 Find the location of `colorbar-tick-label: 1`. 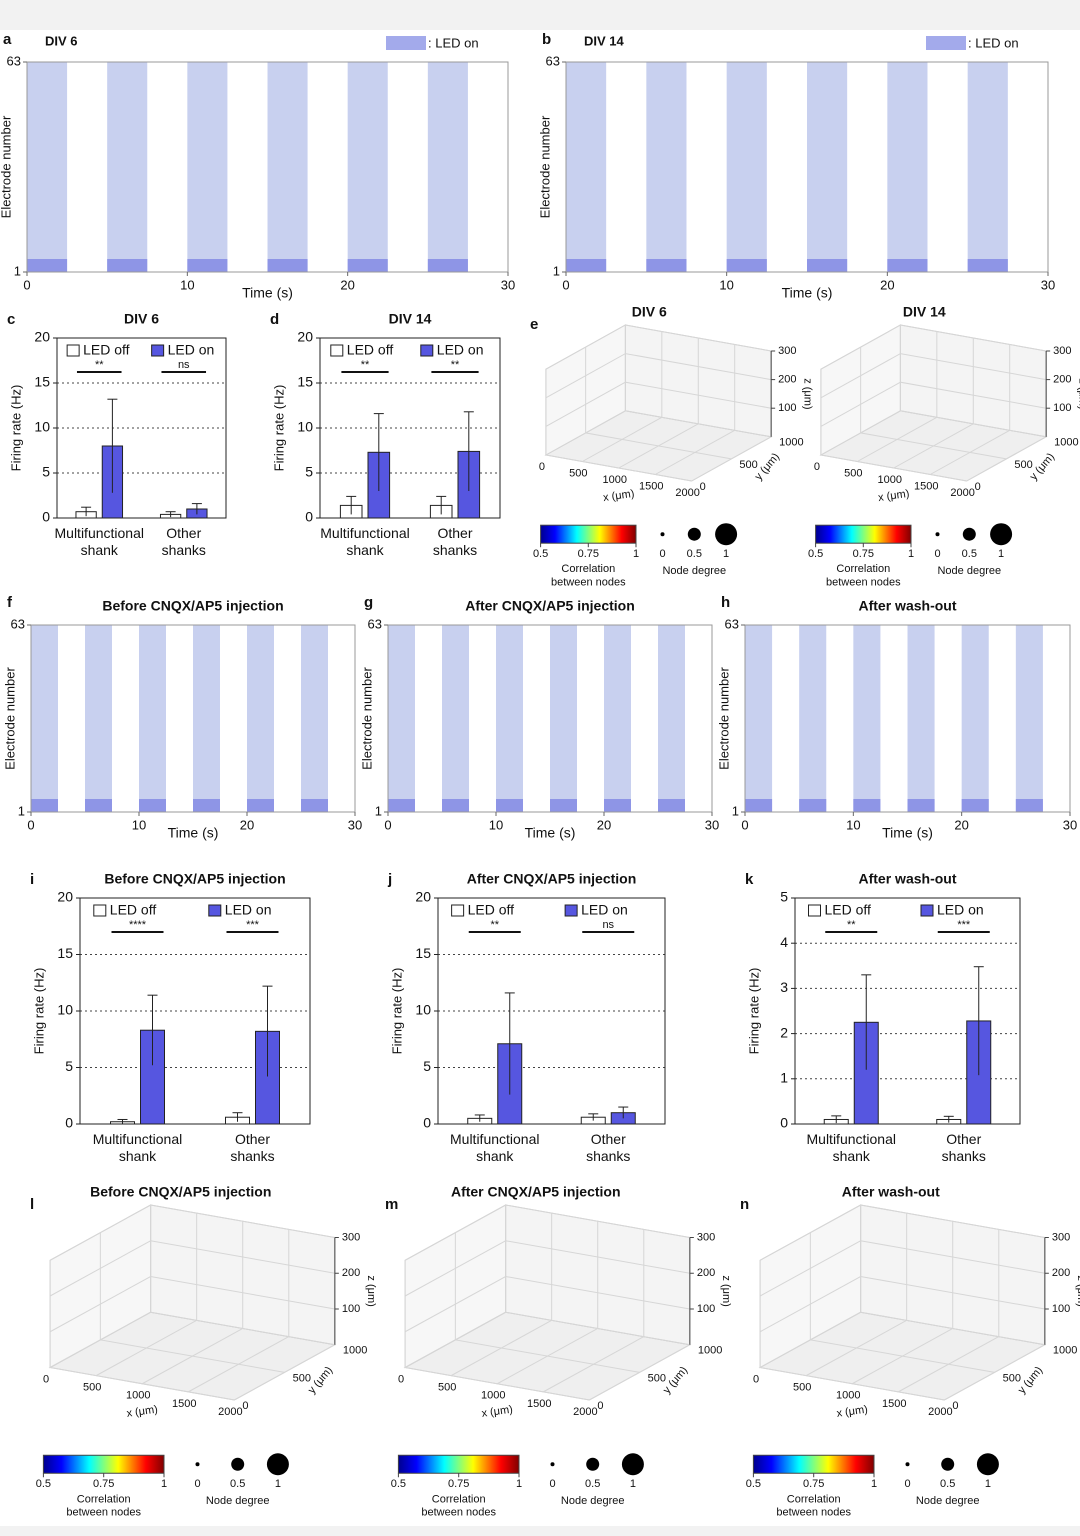

colorbar-tick-label: 1 is located at coordinates (874, 1484).